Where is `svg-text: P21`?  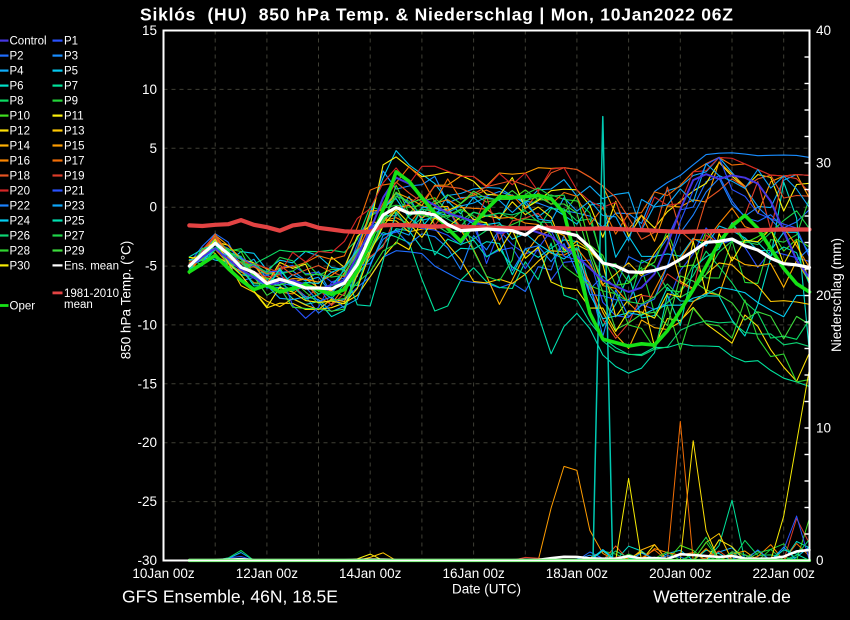 svg-text: P21 is located at coordinates (74, 192).